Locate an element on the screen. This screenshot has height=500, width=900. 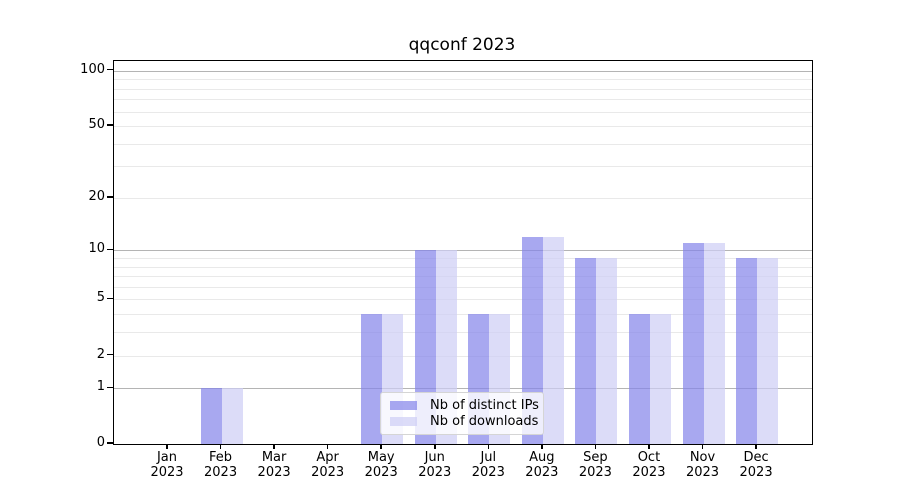
legend-label-distinct-ips: Nb of distinct IPs is located at coordinates (484, 406).